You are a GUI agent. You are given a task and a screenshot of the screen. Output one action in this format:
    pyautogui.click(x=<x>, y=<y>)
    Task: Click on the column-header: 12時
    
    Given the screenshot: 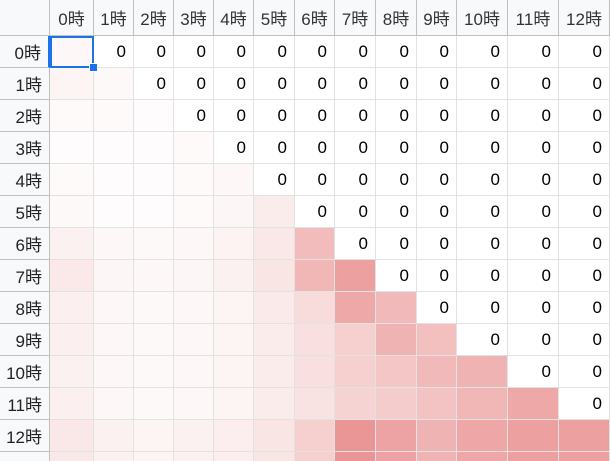 What is the action you would take?
    pyautogui.click(x=584, y=18)
    